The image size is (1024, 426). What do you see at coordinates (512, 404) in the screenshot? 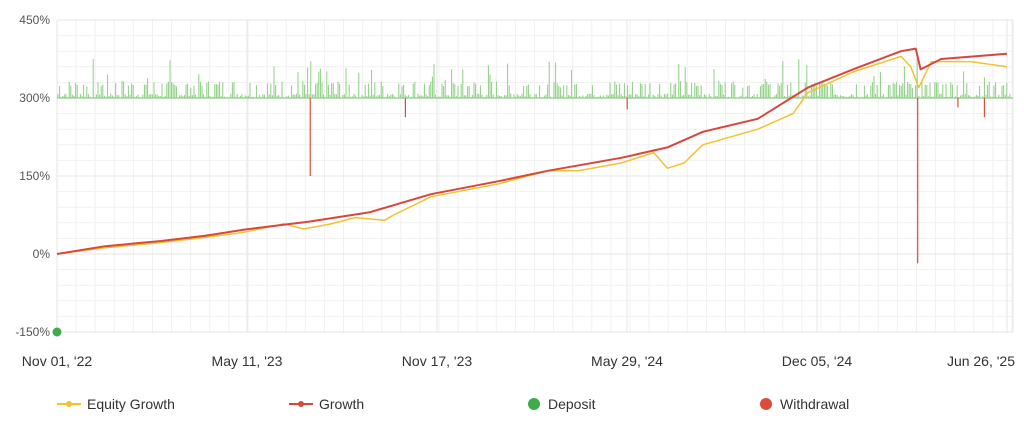
I see `chart-legend: Equity Growth Growth Deposit Withdrawal` at bounding box center [512, 404].